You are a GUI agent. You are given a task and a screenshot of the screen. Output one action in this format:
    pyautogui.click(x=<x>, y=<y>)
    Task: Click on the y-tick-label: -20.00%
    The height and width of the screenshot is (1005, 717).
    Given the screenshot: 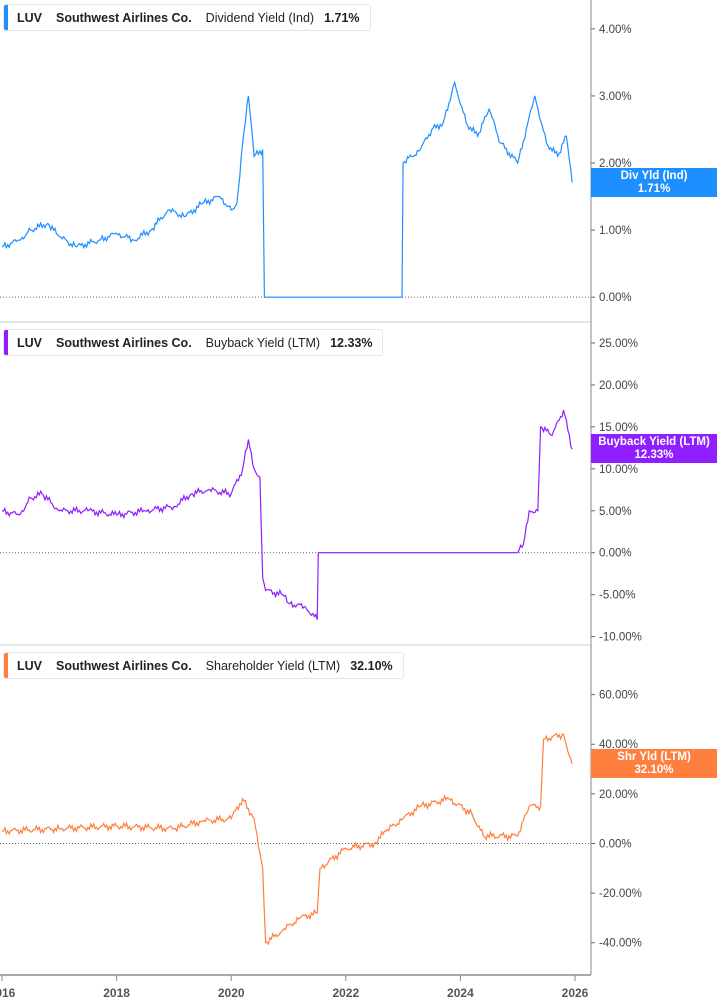 What is the action you would take?
    pyautogui.click(x=620, y=894)
    